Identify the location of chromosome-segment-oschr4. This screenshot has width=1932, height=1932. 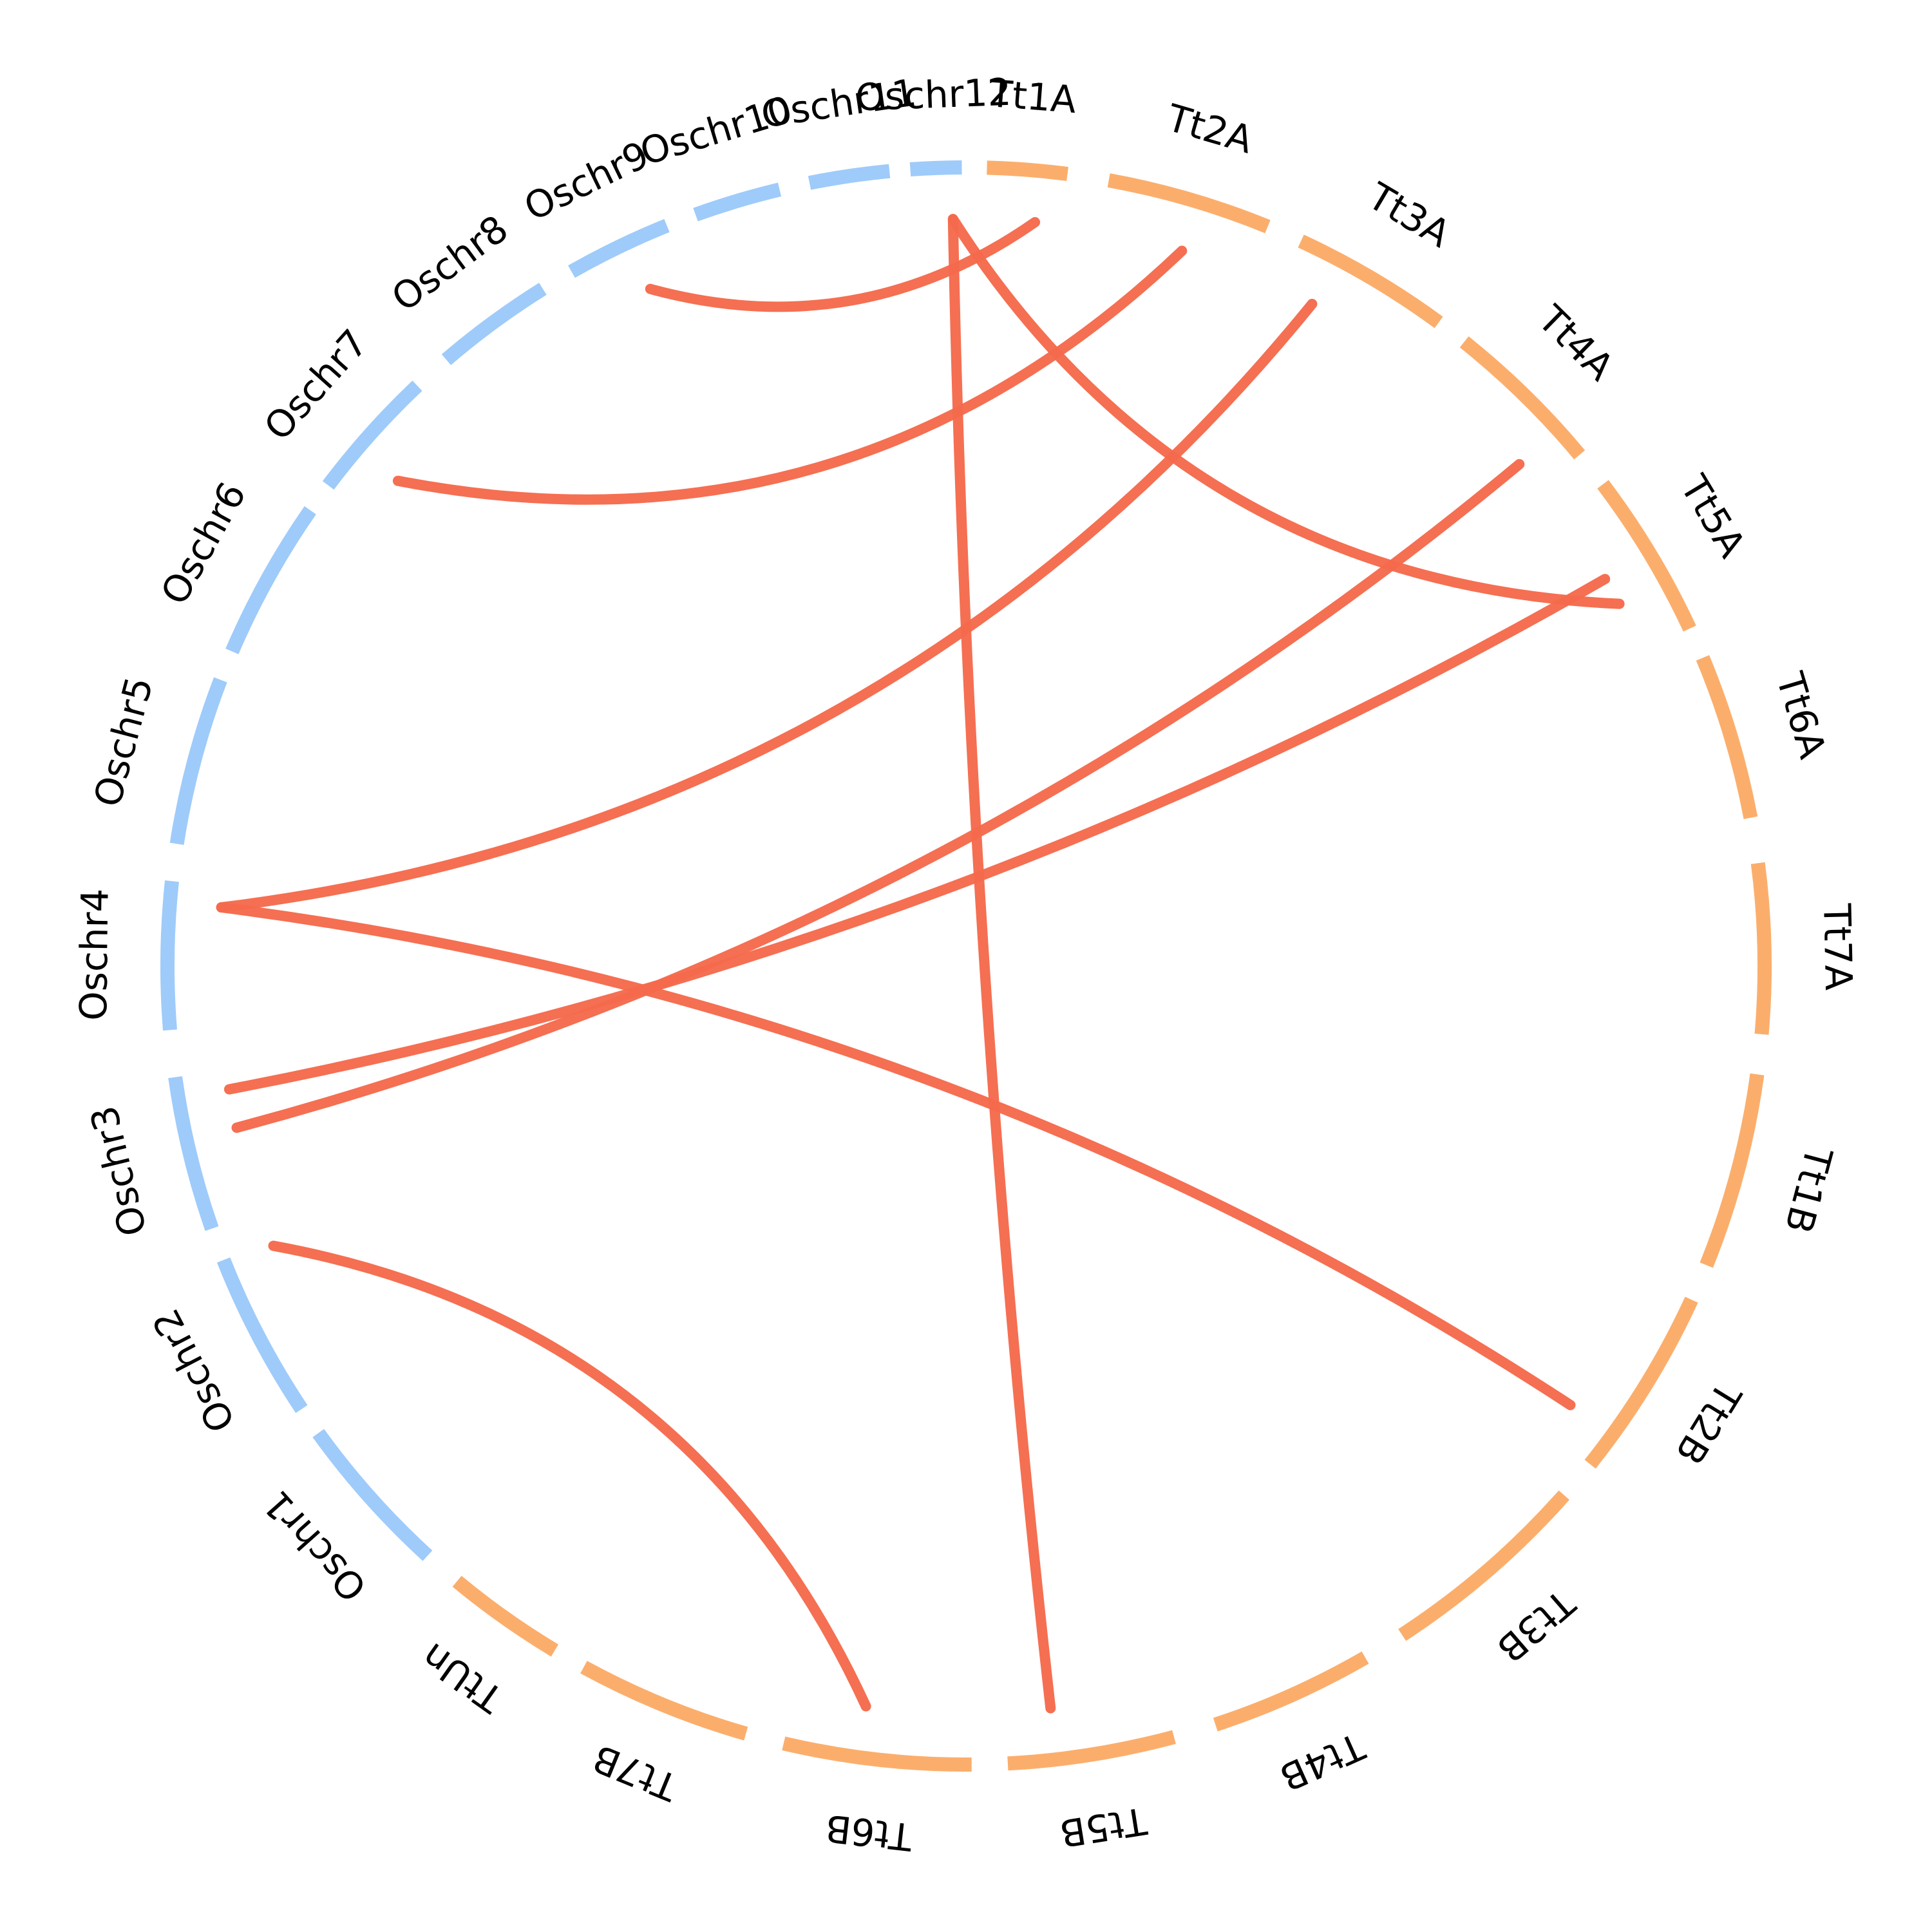
(169, 955).